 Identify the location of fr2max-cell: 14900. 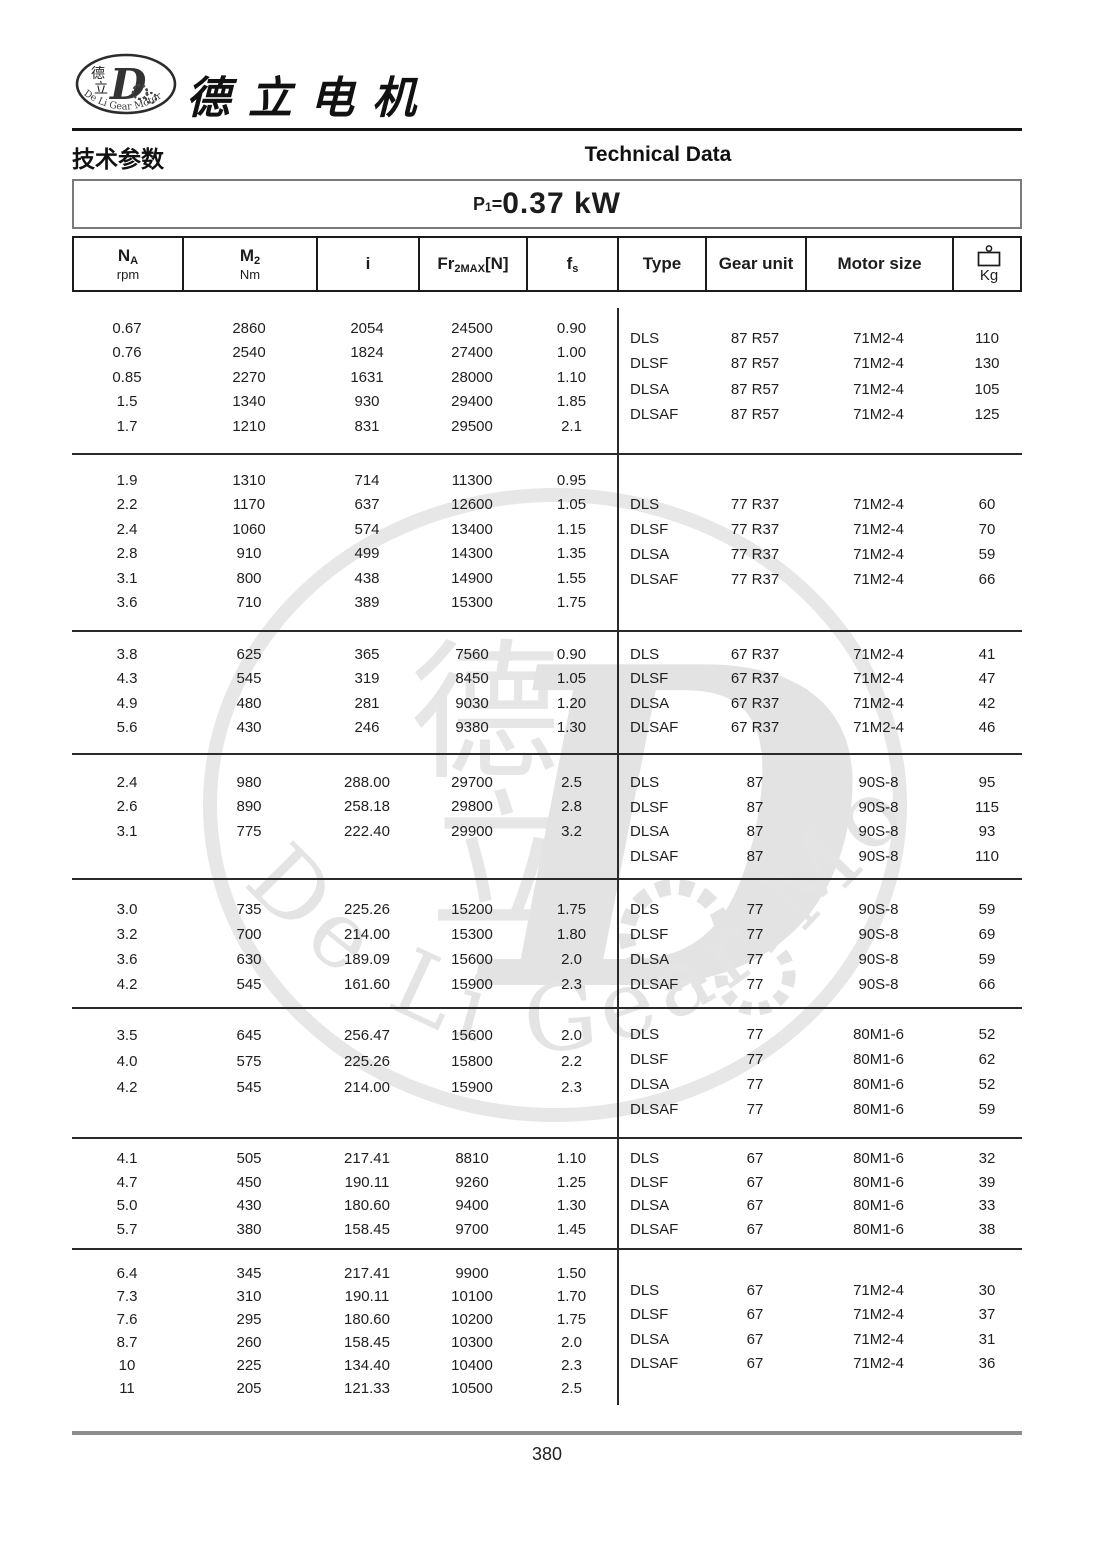
(472, 578).